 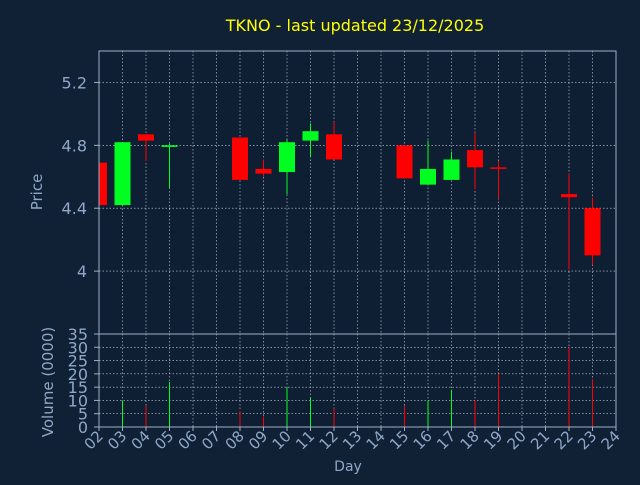 What do you see at coordinates (83, 414) in the screenshot?
I see `volume-y-tick-label: 5` at bounding box center [83, 414].